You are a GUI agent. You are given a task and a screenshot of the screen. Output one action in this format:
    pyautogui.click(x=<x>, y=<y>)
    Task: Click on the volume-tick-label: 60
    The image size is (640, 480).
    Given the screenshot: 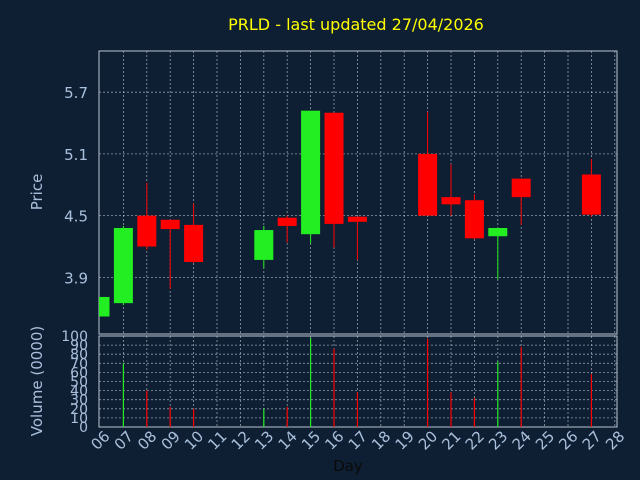 What is the action you would take?
    pyautogui.click(x=79, y=373)
    